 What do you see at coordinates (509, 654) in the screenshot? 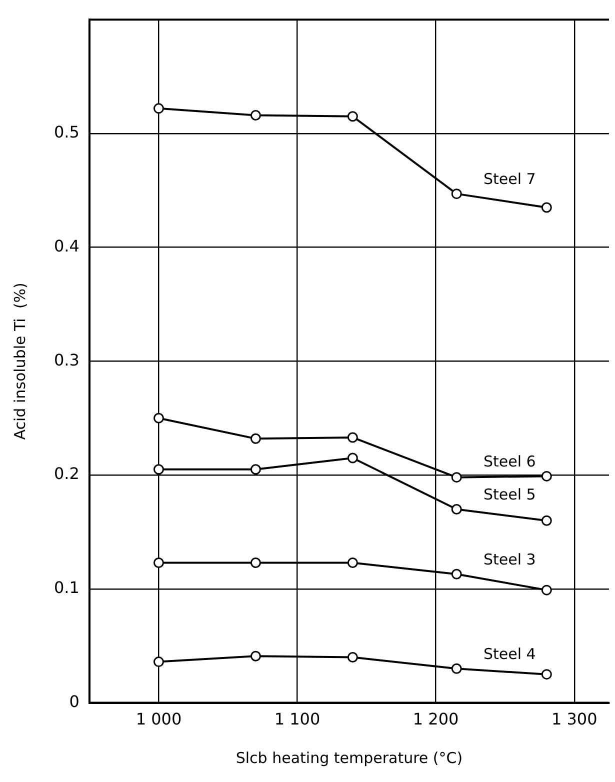
I see `series-label: Steel 4` at bounding box center [509, 654].